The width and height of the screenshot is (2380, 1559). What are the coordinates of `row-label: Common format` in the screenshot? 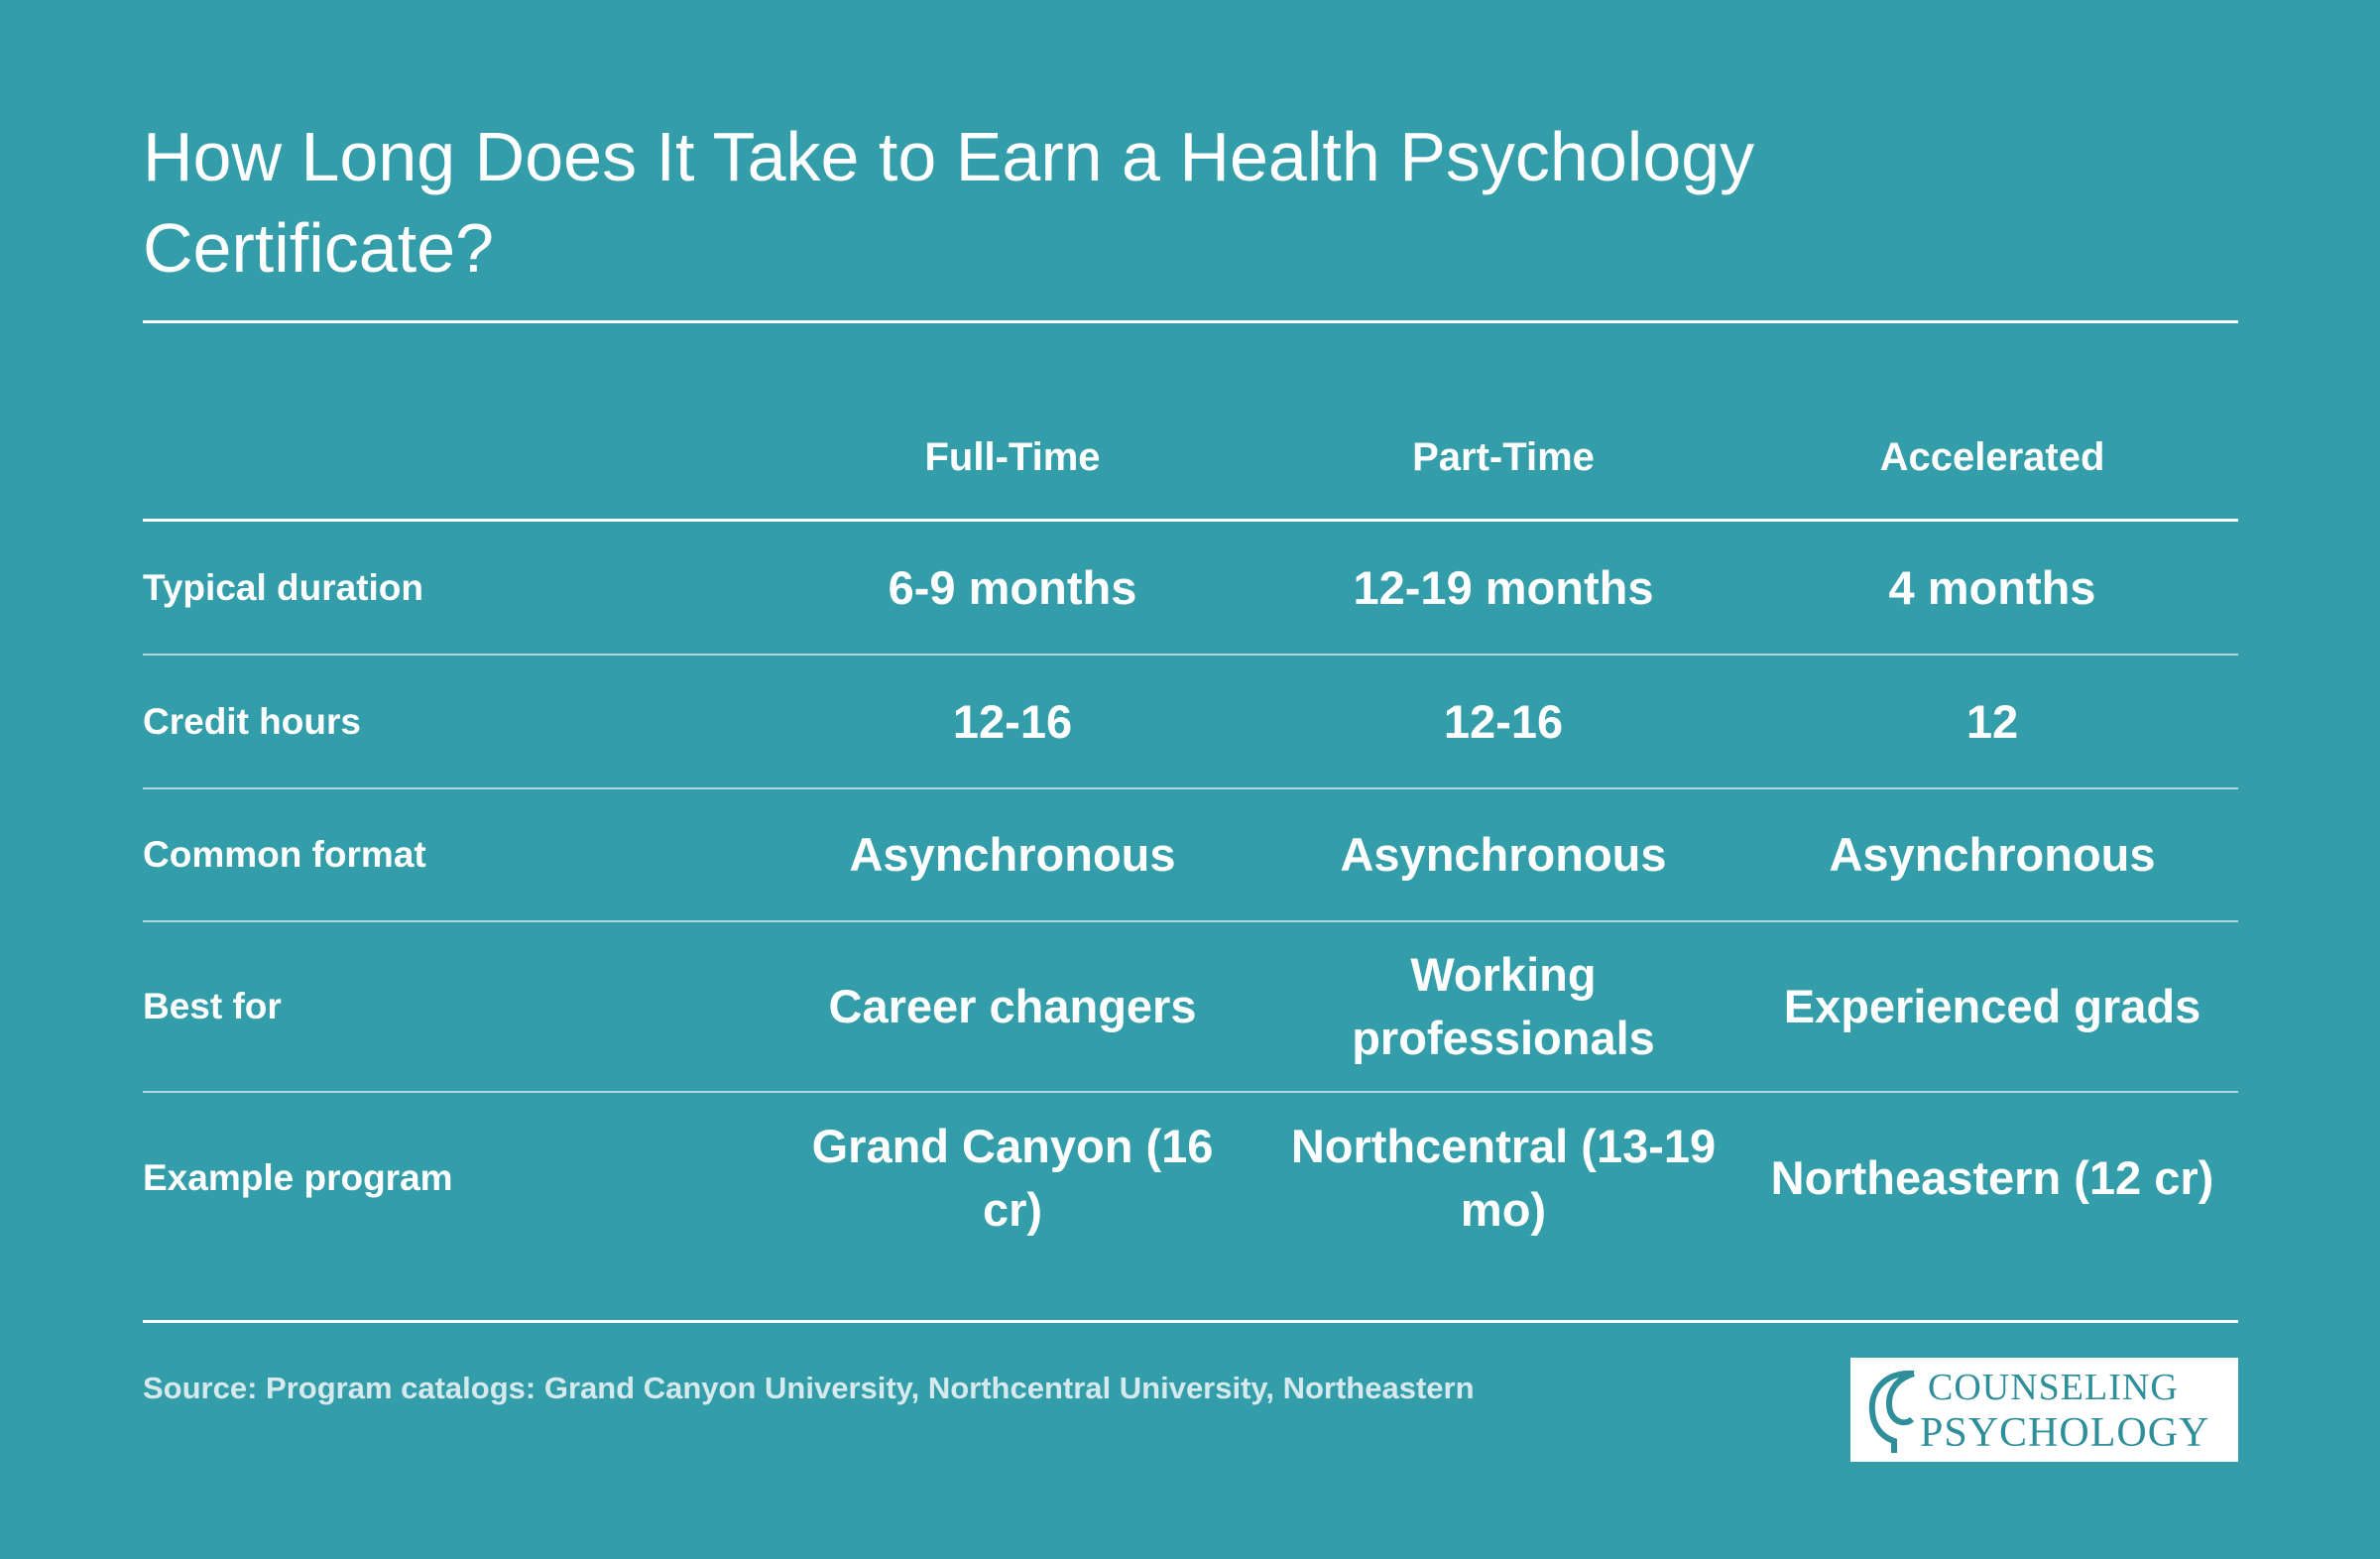 It's located at (284, 855).